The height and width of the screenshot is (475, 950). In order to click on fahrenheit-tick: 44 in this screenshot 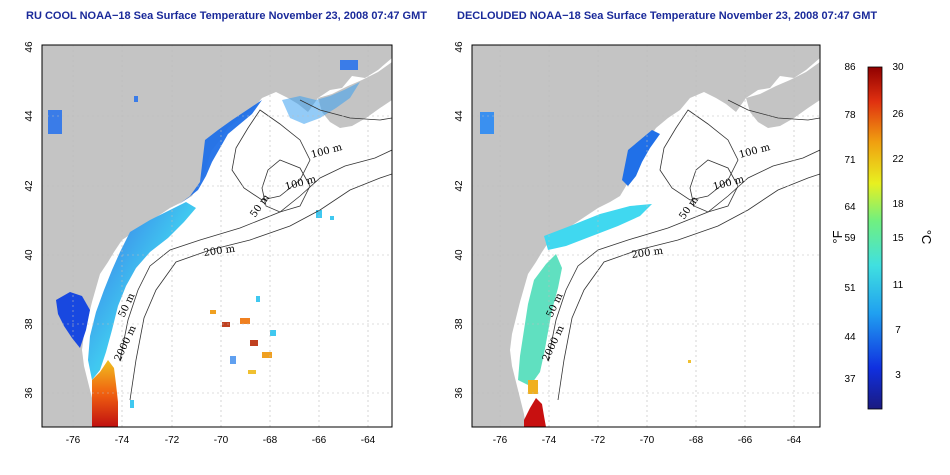, I will do `click(850, 337)`.